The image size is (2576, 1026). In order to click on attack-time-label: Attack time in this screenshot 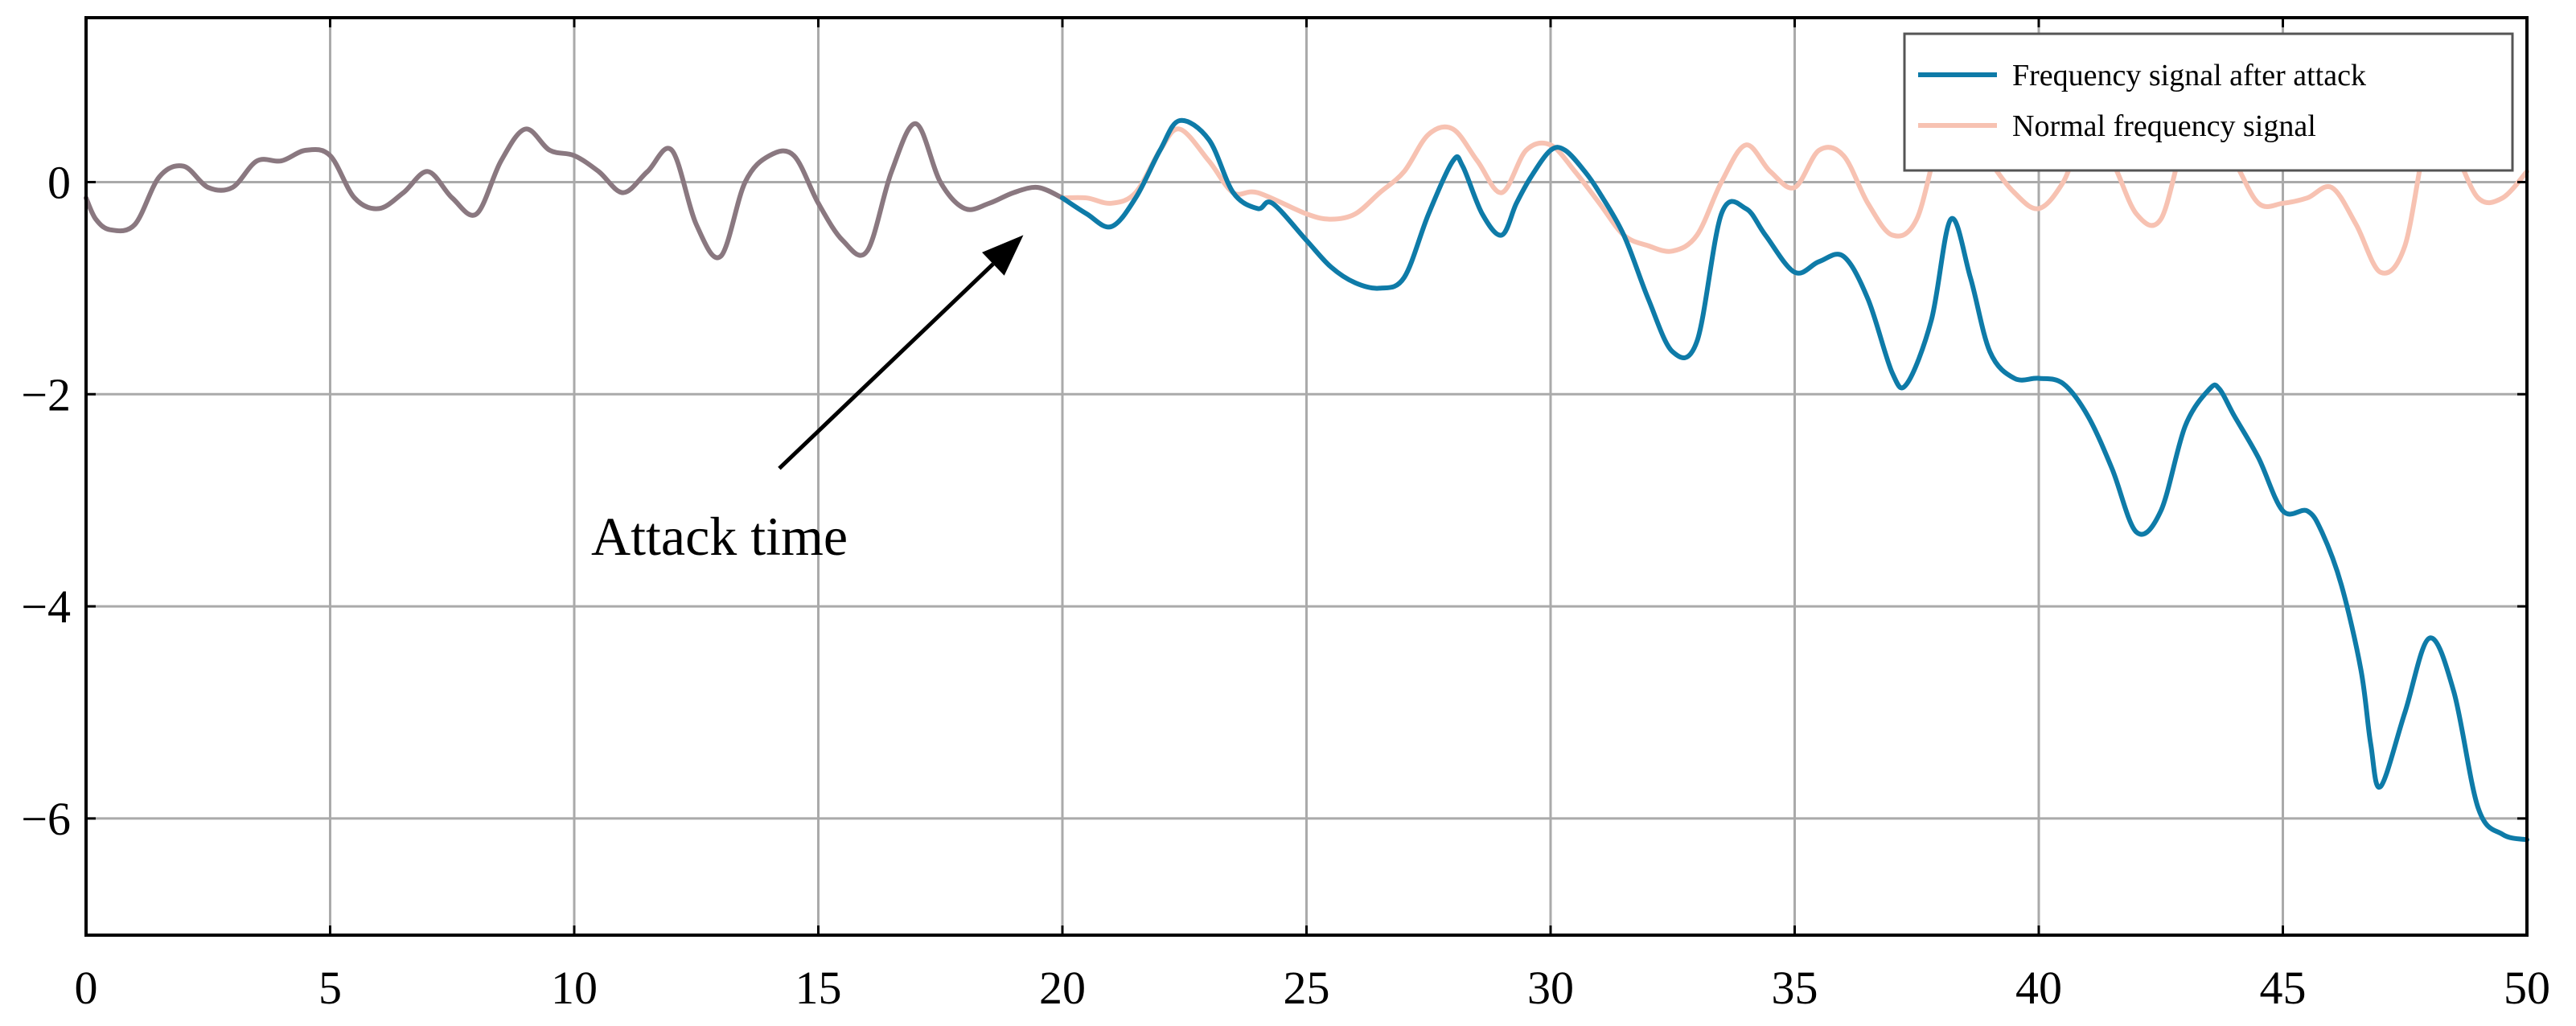, I will do `click(719, 536)`.